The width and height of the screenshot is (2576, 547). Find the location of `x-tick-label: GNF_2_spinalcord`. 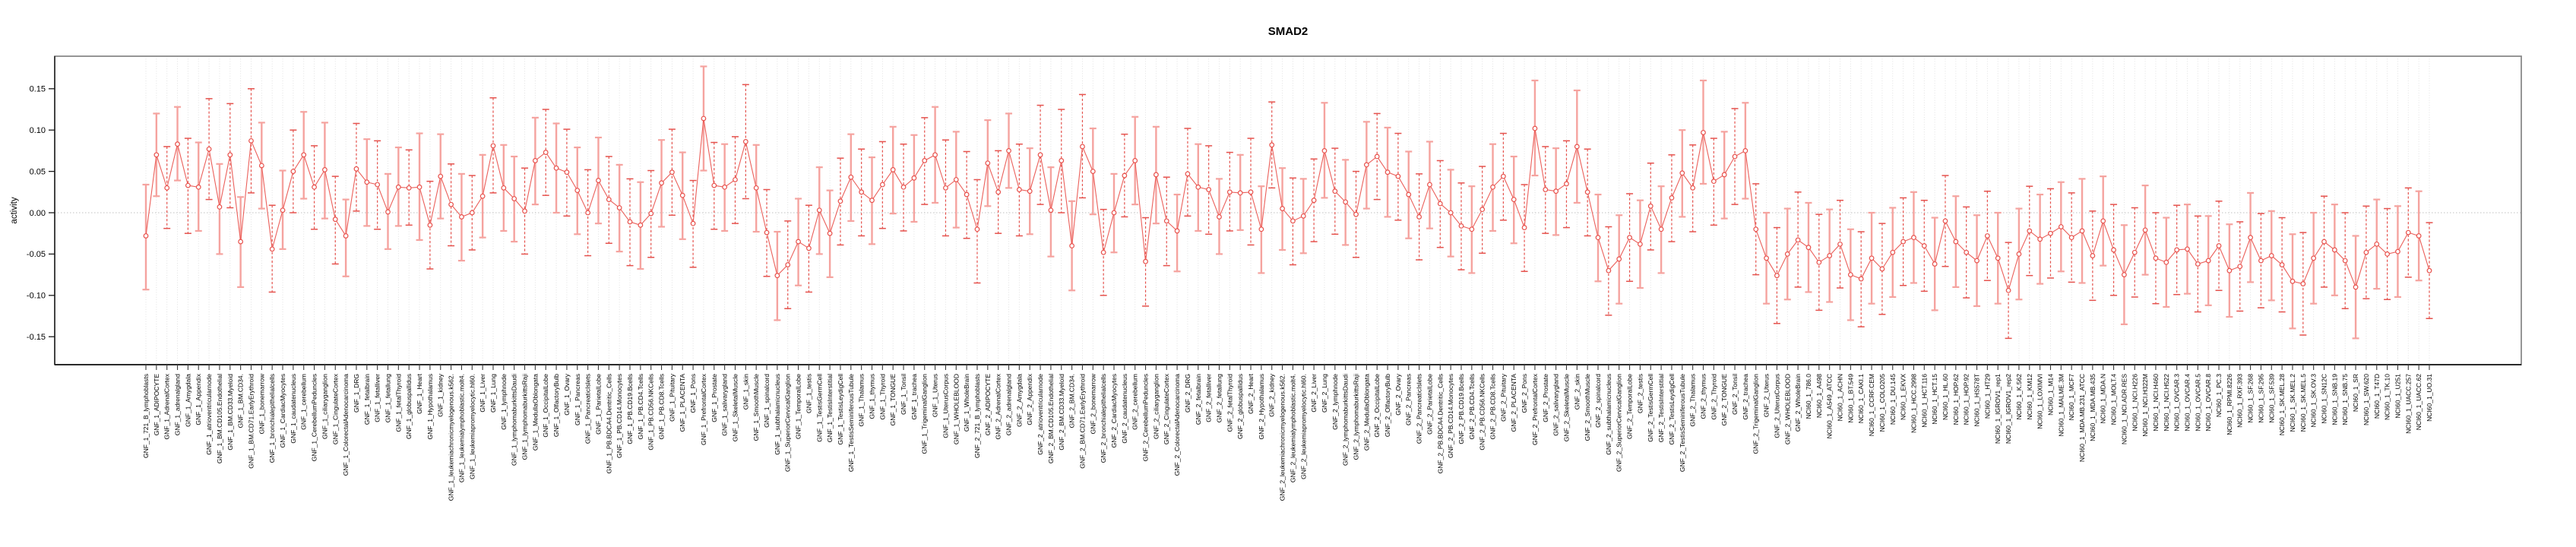

x-tick-label: GNF_2_spinalcord is located at coordinates (1598, 401).